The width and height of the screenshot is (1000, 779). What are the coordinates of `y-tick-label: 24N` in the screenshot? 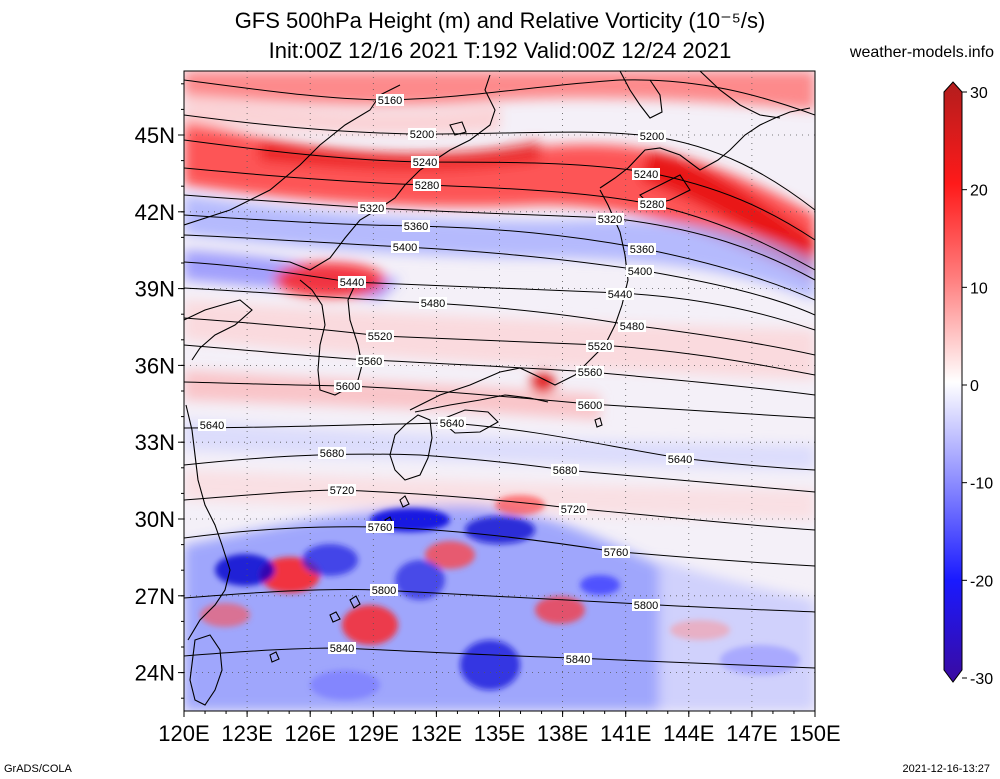 It's located at (155, 673).